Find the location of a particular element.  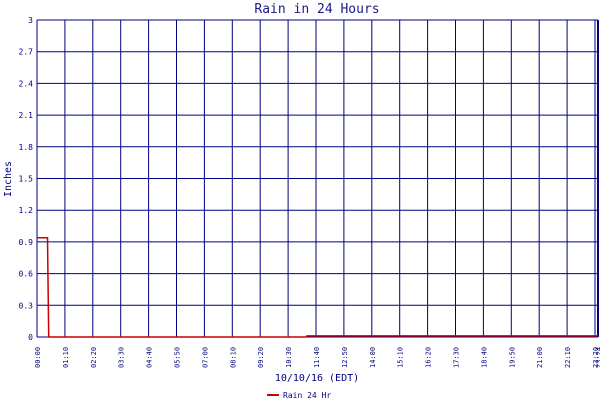

y-tick-label: 1.5 is located at coordinates (26, 179).